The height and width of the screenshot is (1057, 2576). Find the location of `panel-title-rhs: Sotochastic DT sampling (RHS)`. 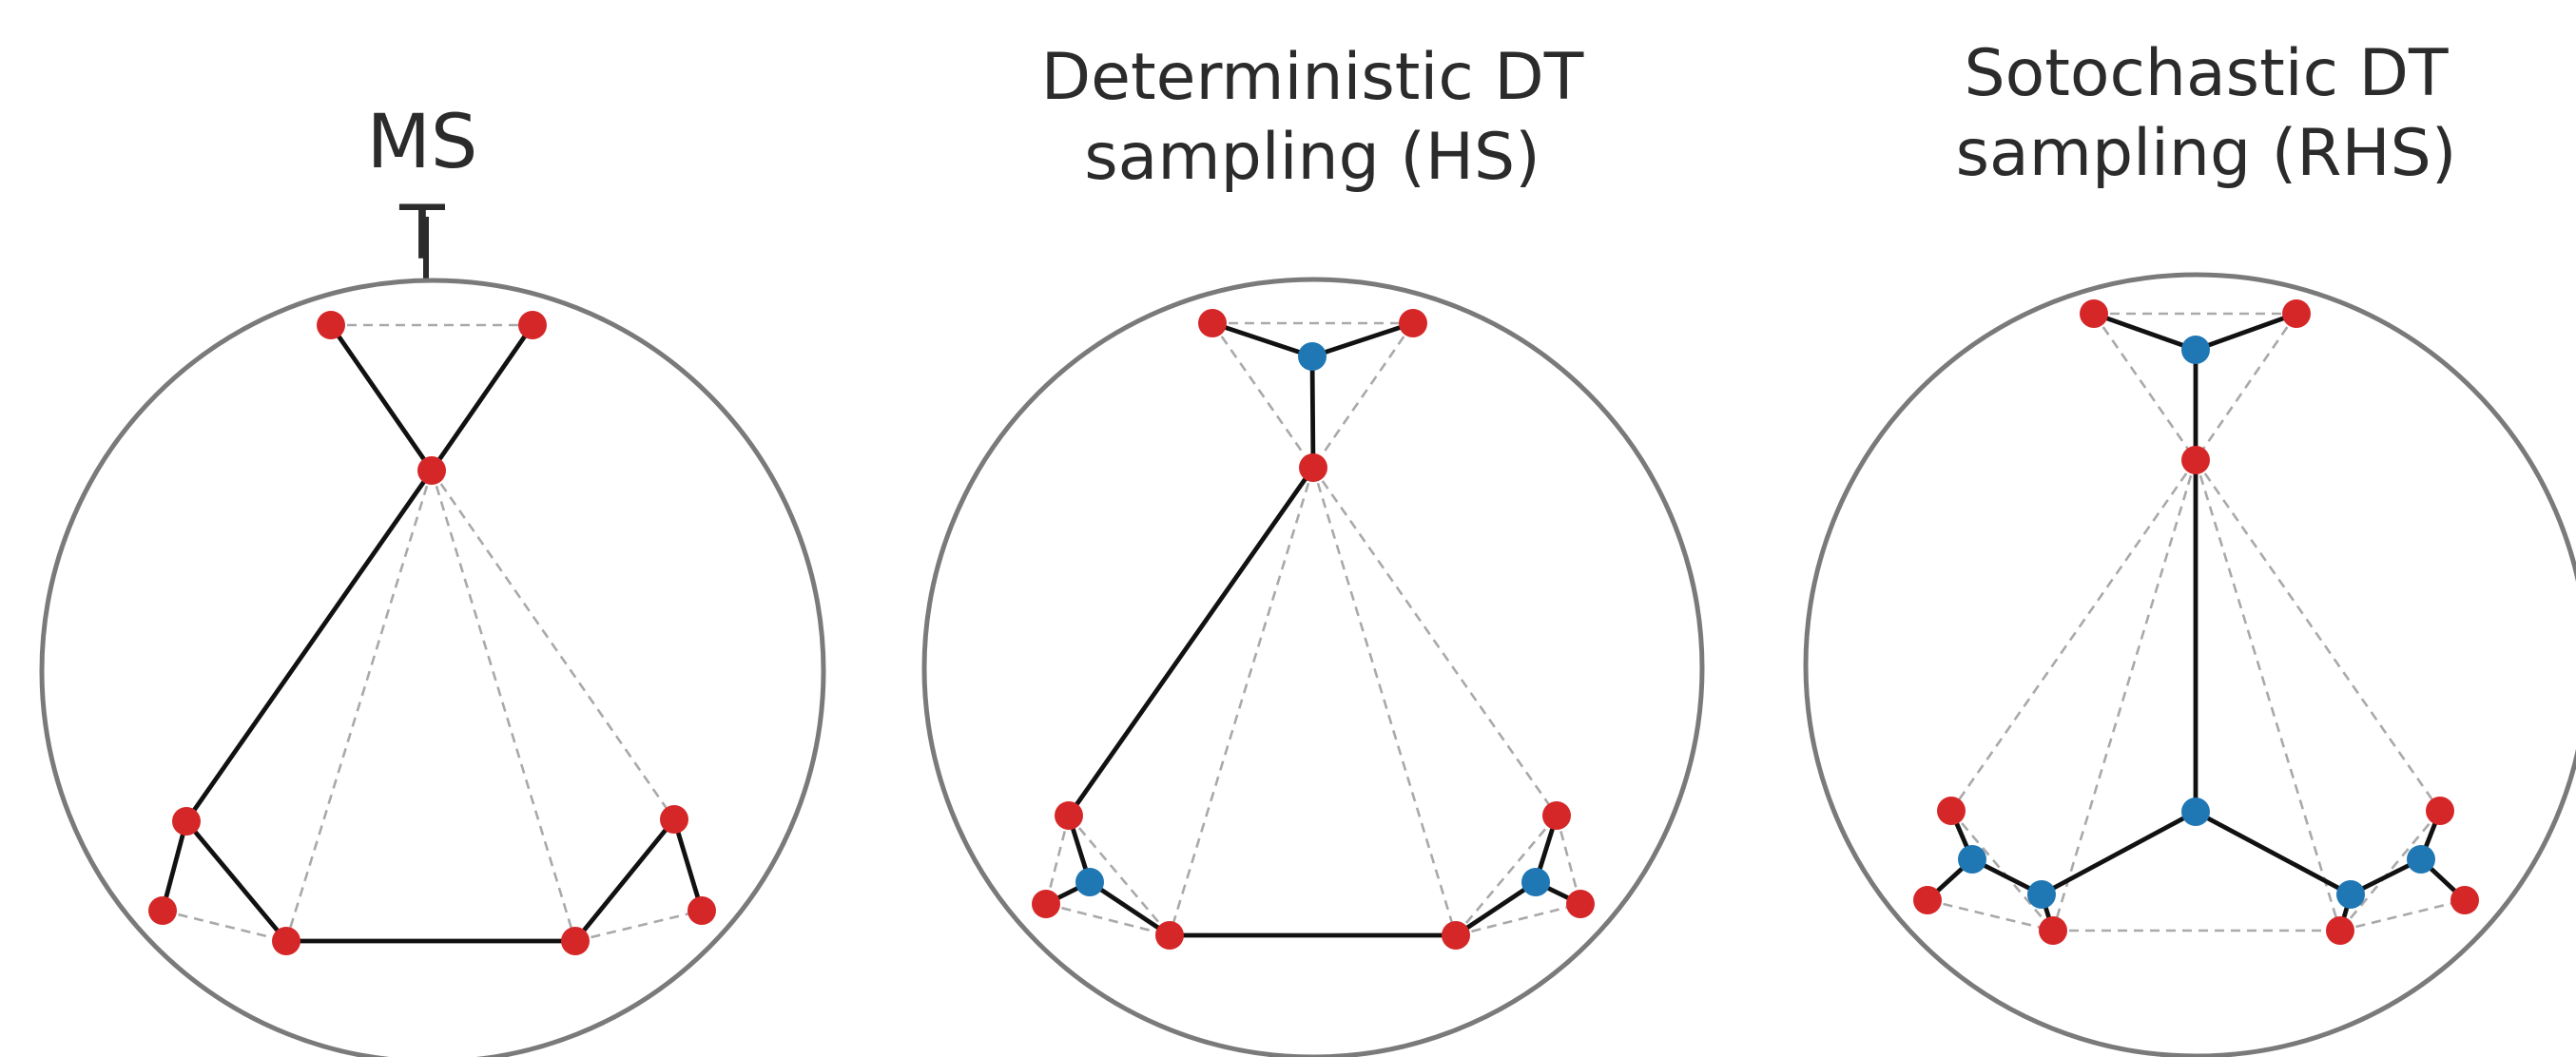

panel-title-rhs: Sotochastic DT sampling (RHS) is located at coordinates (2206, 114).